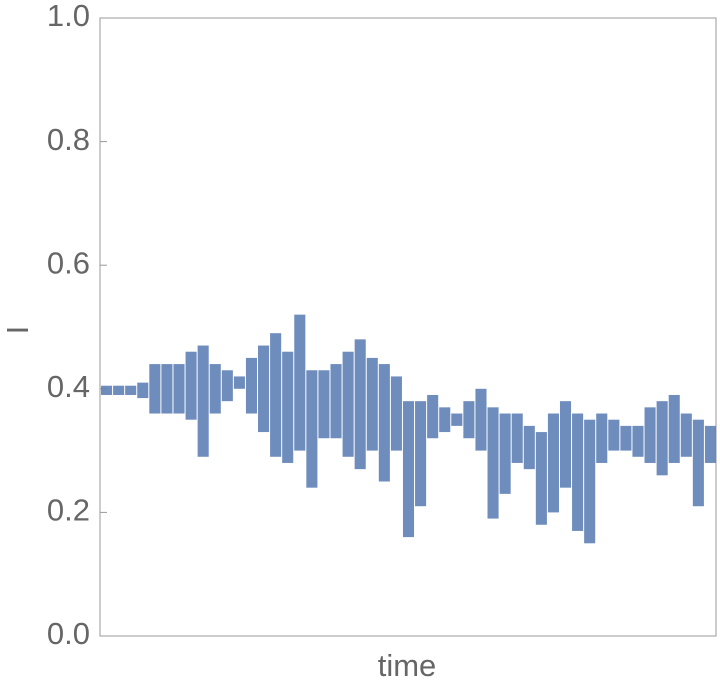 This screenshot has width=720, height=693. What do you see at coordinates (68, 510) in the screenshot?
I see `y-tick-label: 0.2` at bounding box center [68, 510].